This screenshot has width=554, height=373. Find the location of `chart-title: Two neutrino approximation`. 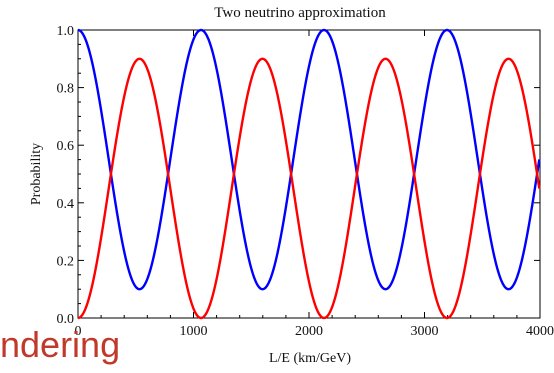

chart-title: Two neutrino approximation is located at coordinates (300, 13).